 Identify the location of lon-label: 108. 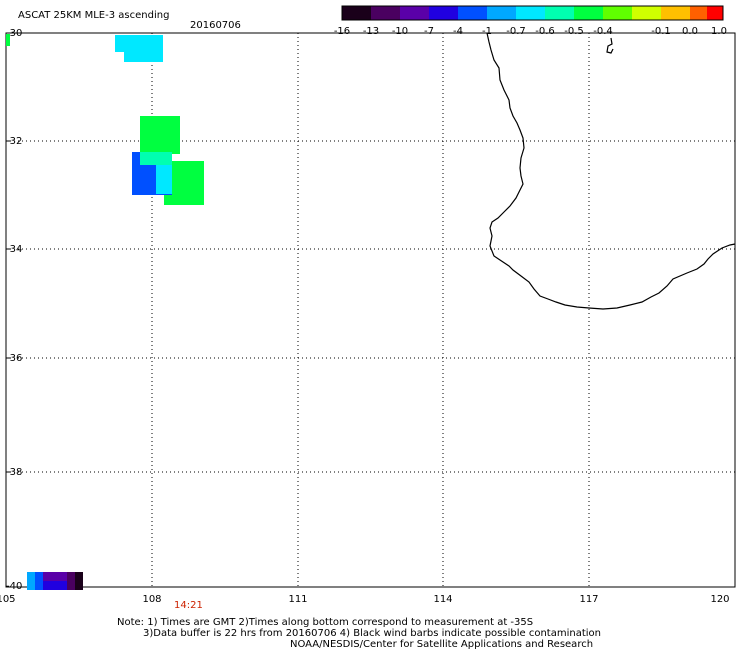
(152, 599).